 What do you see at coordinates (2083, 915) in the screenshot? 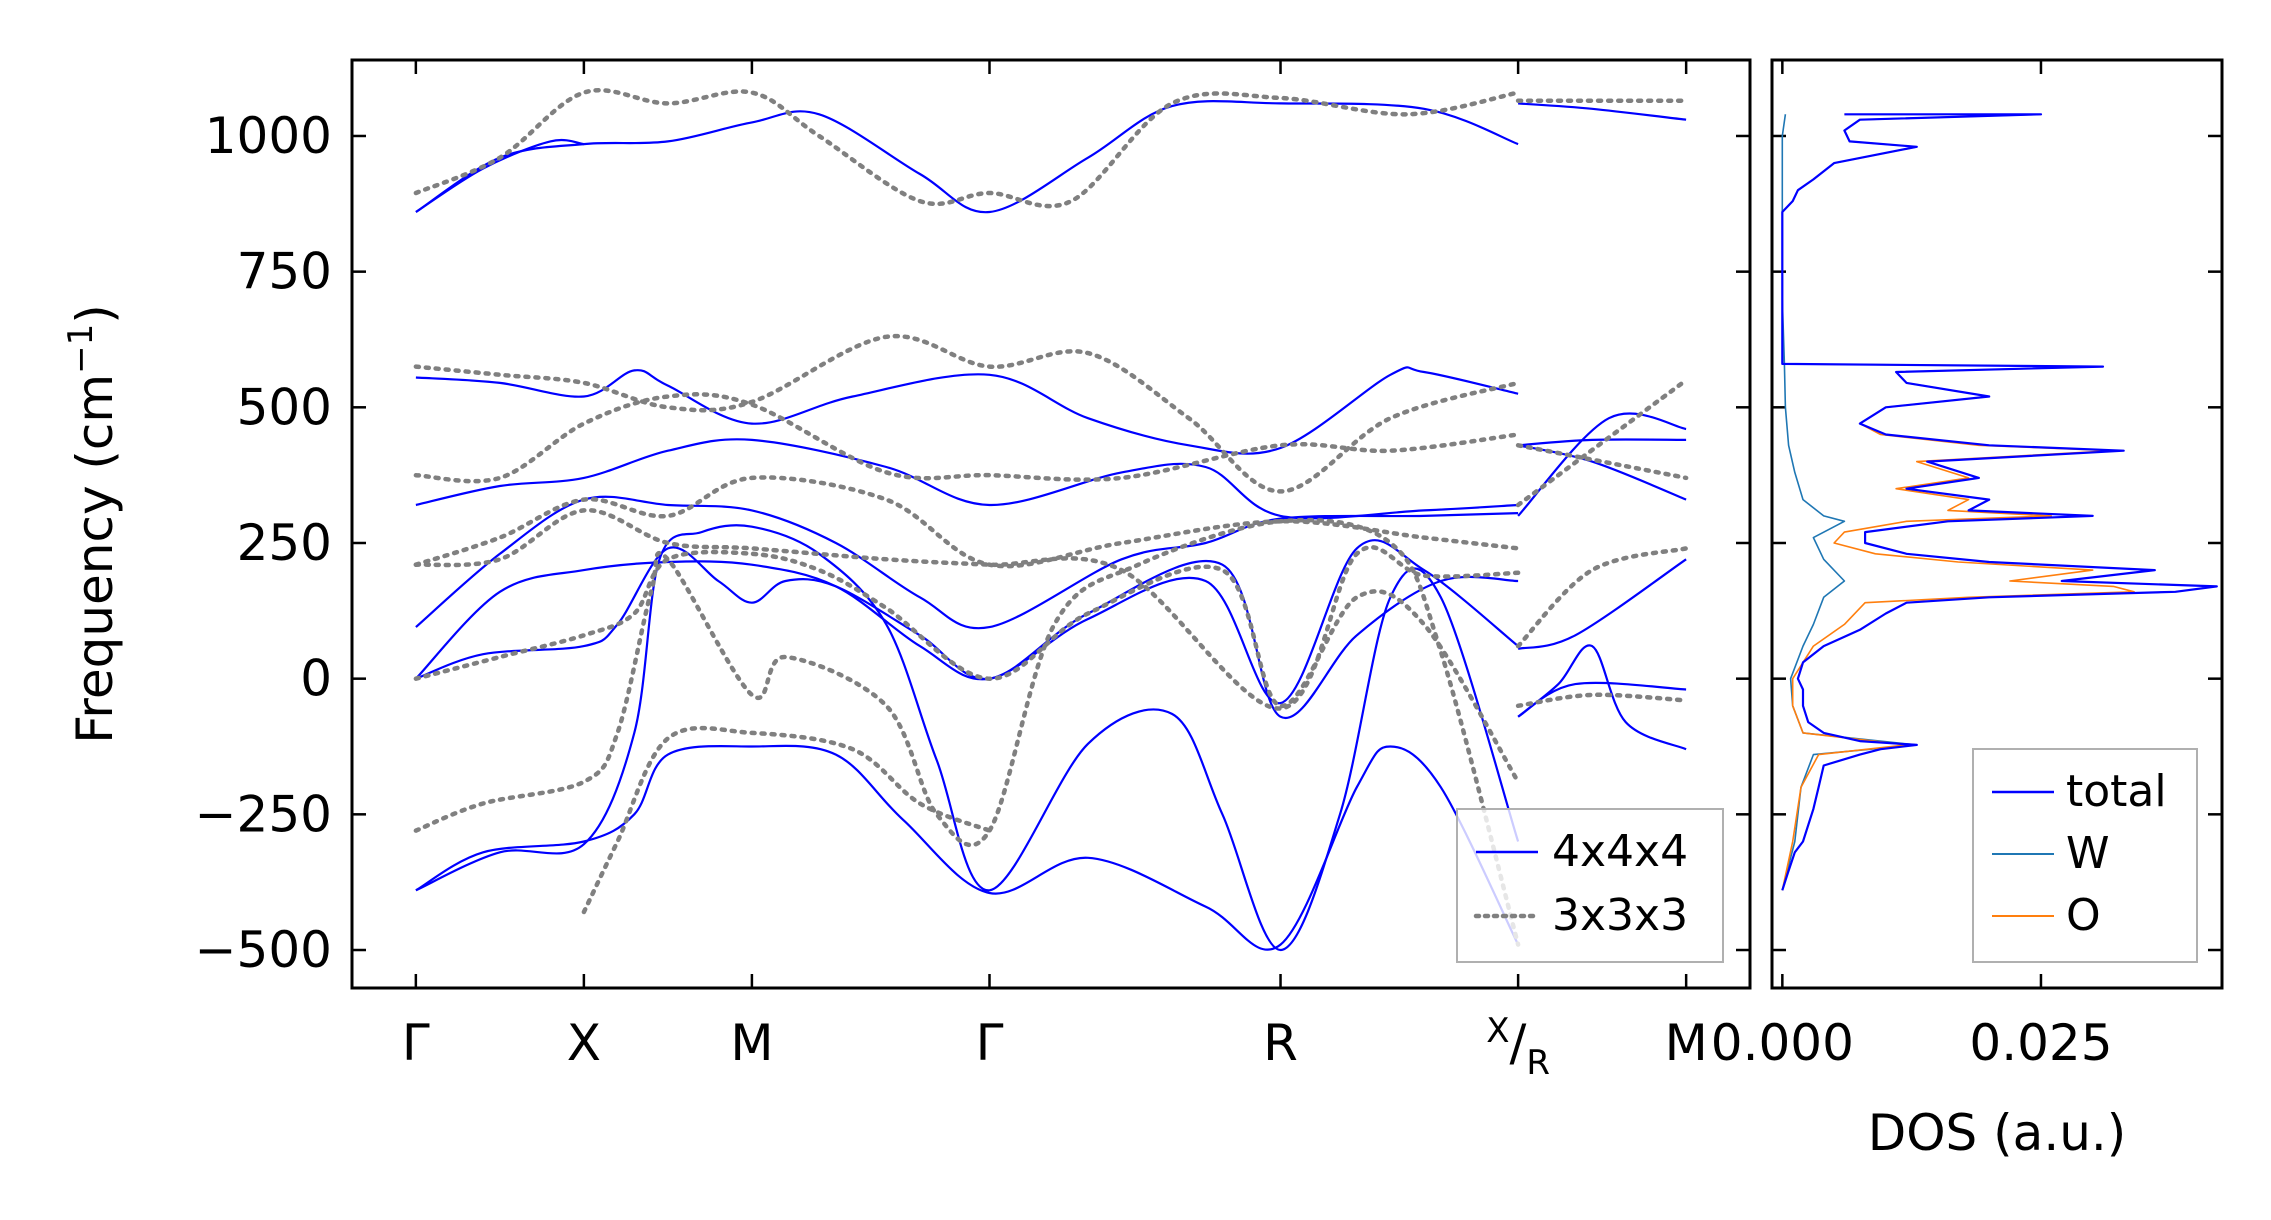
I see `legend-label-o: O` at bounding box center [2083, 915].